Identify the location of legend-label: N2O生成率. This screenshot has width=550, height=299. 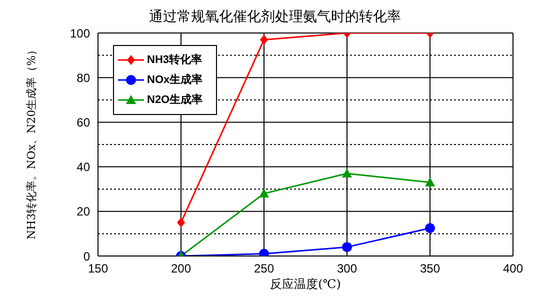
(175, 100).